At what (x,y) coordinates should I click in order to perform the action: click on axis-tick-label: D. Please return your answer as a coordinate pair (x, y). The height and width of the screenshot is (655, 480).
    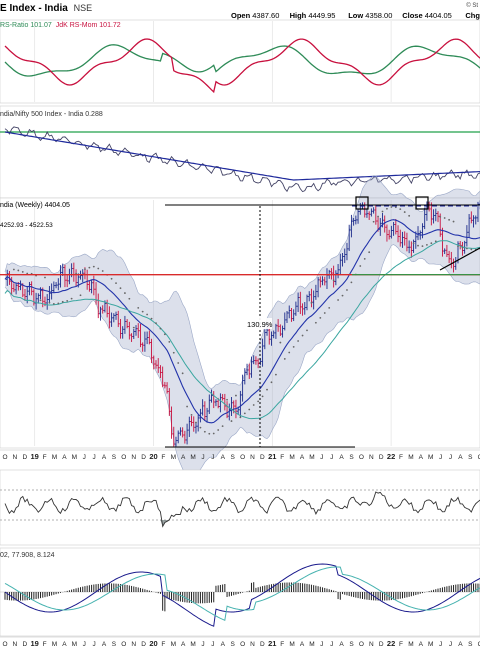
    Looking at the image, I should click on (381, 457).